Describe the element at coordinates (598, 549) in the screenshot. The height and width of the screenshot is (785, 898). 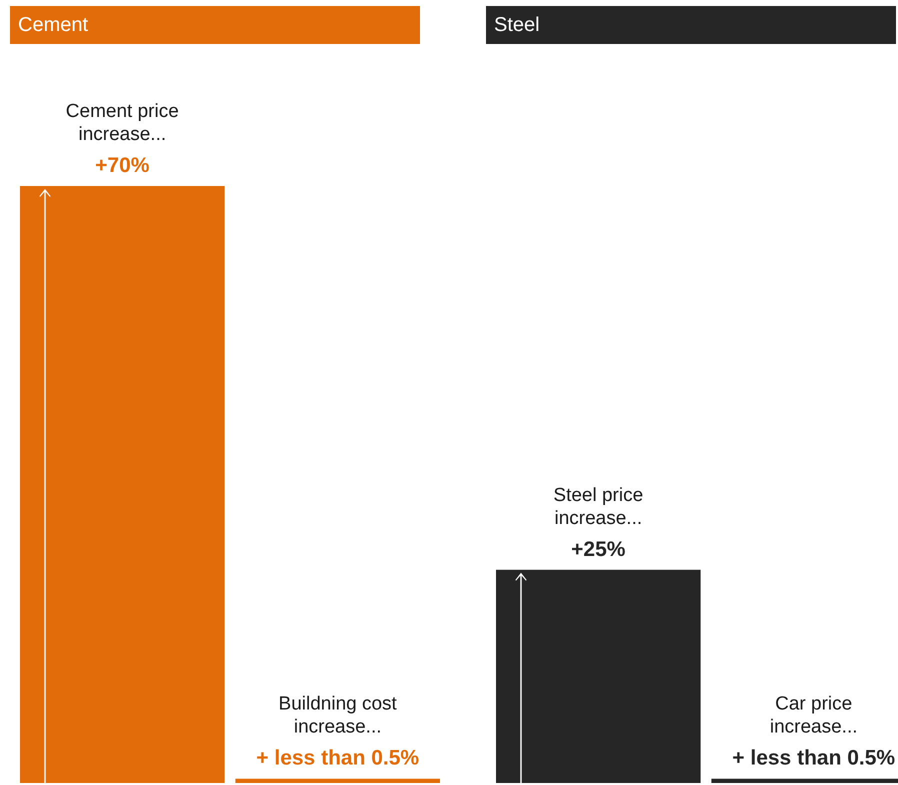
I see `data-label: +25%` at that location.